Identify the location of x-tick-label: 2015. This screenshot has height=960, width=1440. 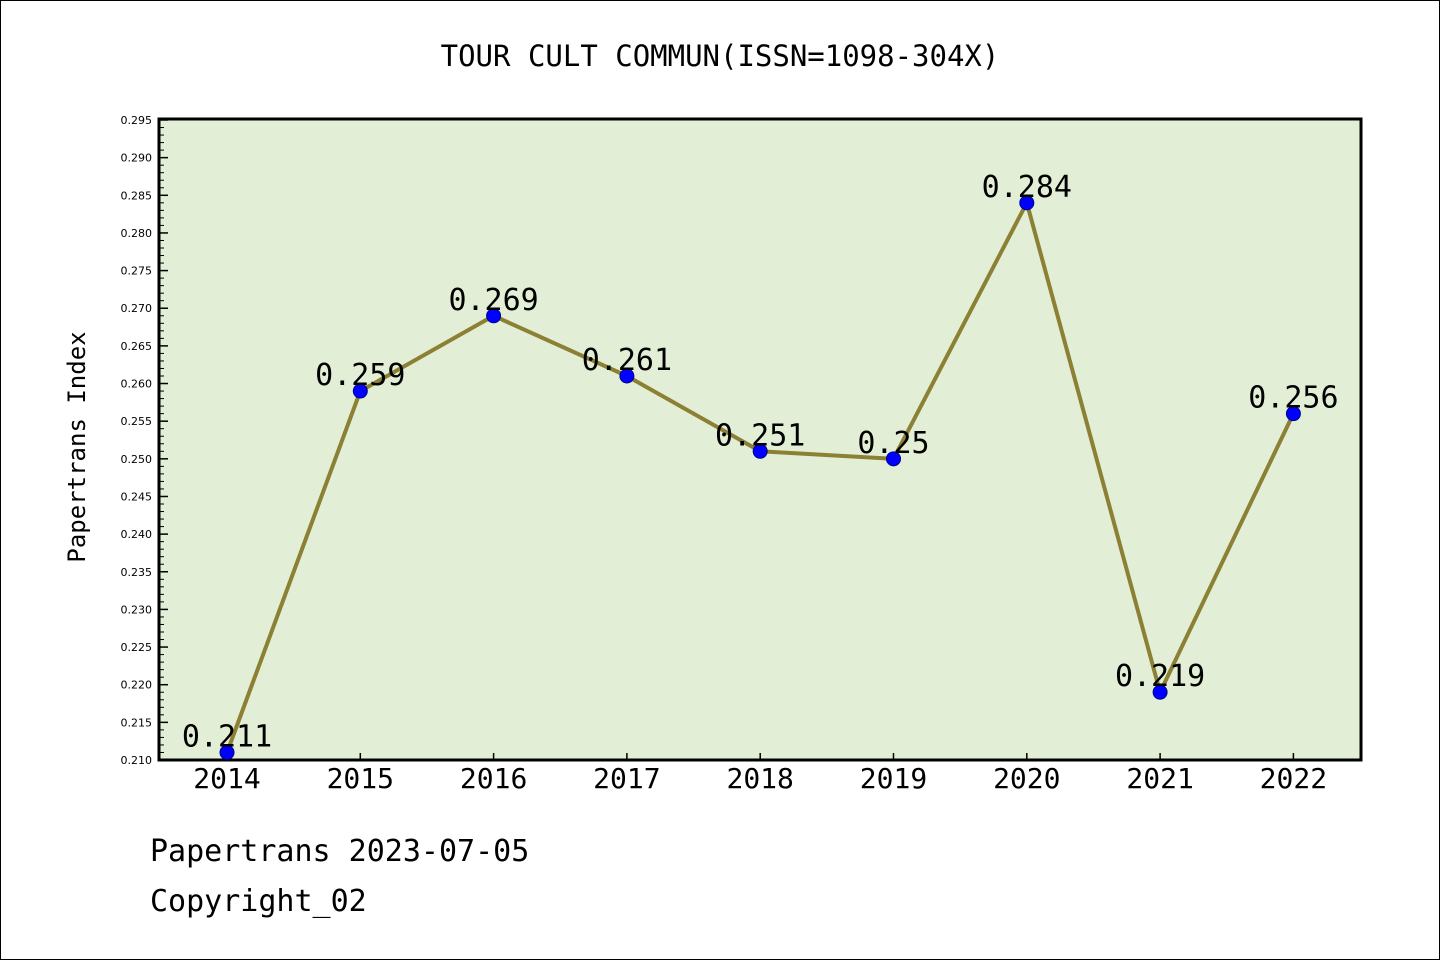
(360, 778).